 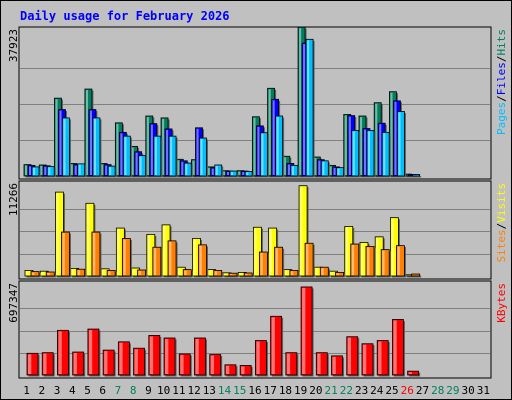 What do you see at coordinates (148, 390) in the screenshot?
I see `x-tick-label: 9` at bounding box center [148, 390].